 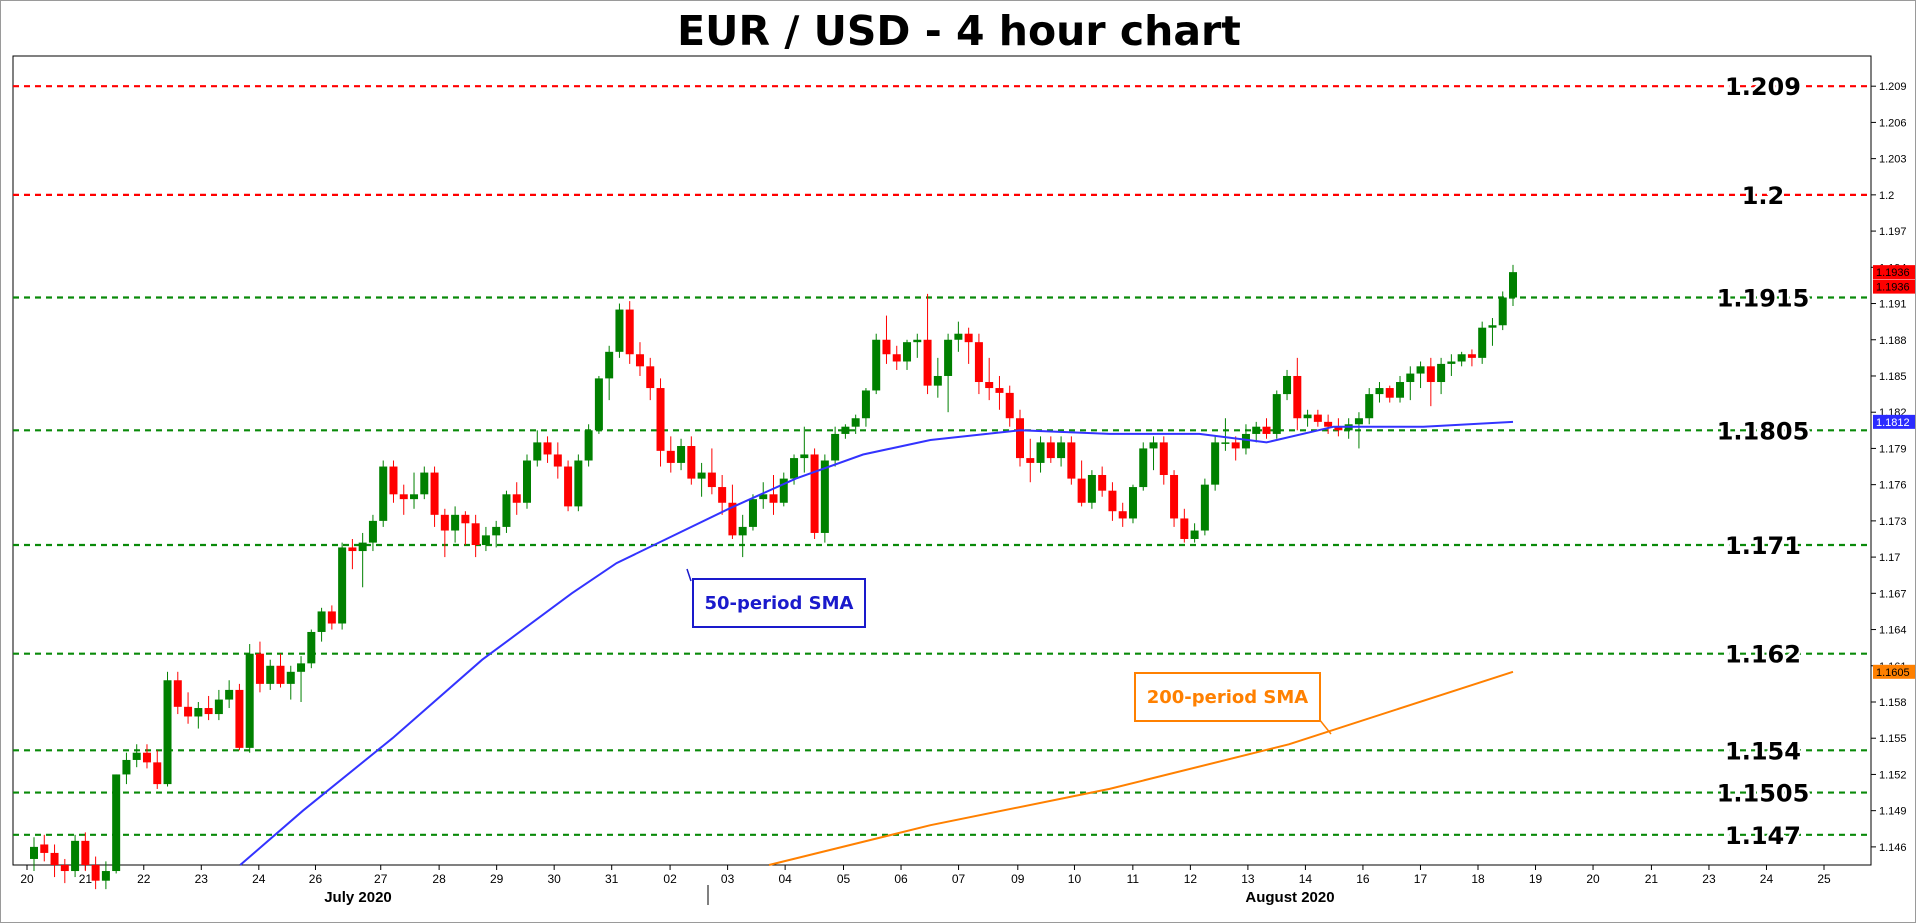 I want to click on support-level-label: 1.154, so click(x=1763, y=751).